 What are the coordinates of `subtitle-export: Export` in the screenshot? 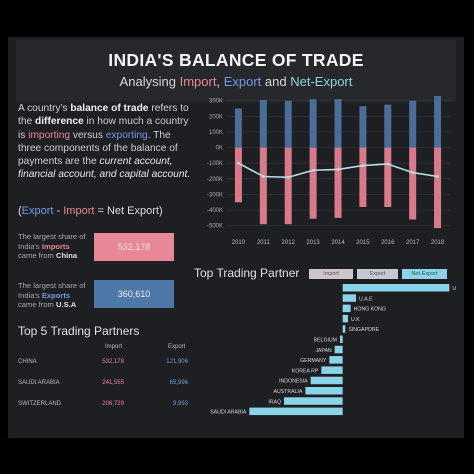 It's located at (242, 81).